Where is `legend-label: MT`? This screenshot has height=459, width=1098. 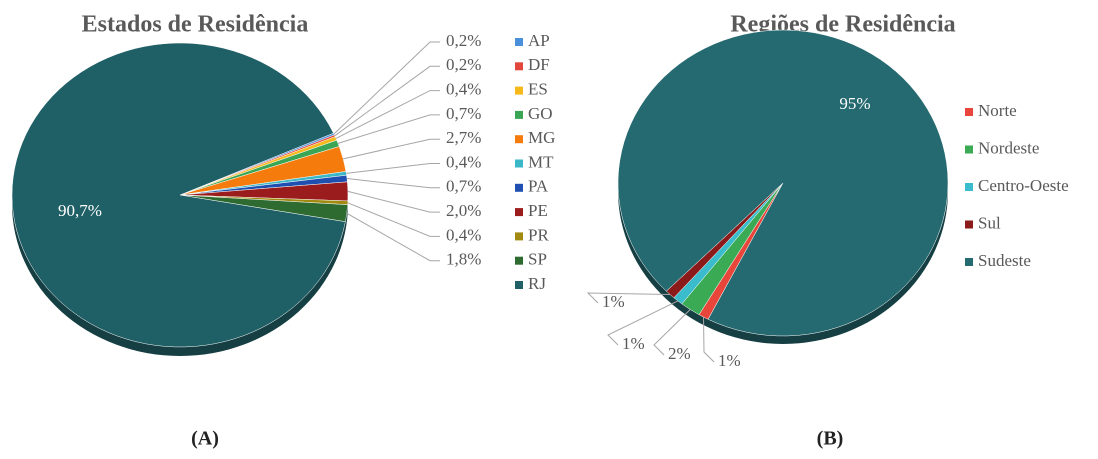 legend-label: MT is located at coordinates (541, 161).